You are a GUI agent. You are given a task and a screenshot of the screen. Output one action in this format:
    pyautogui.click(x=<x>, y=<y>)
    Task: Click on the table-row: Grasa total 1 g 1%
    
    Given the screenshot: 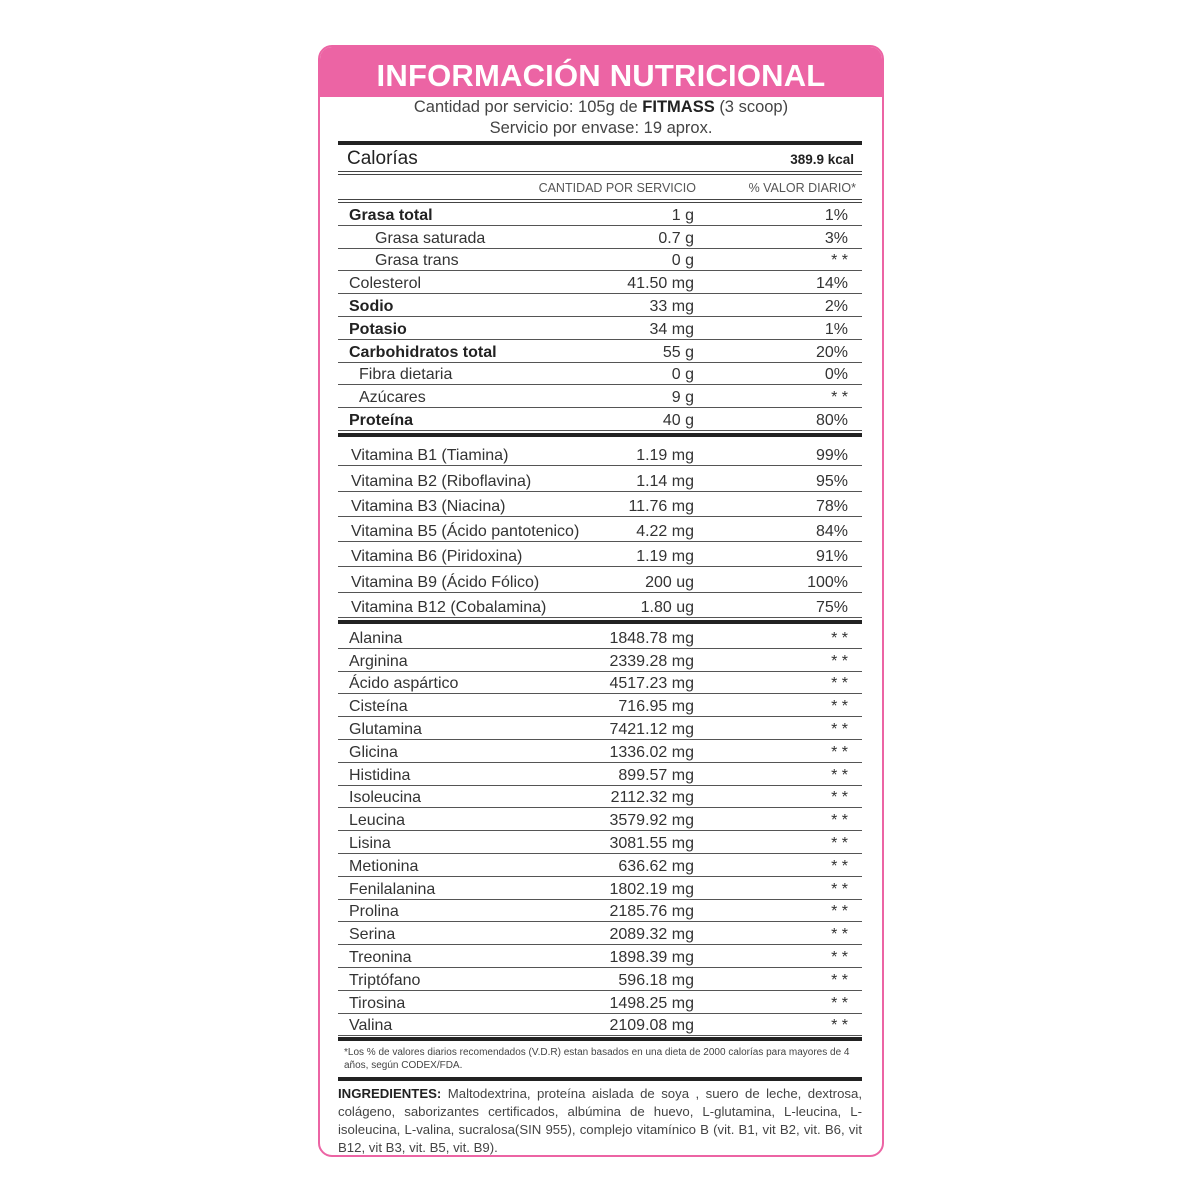 What is the action you would take?
    pyautogui.click(x=600, y=214)
    